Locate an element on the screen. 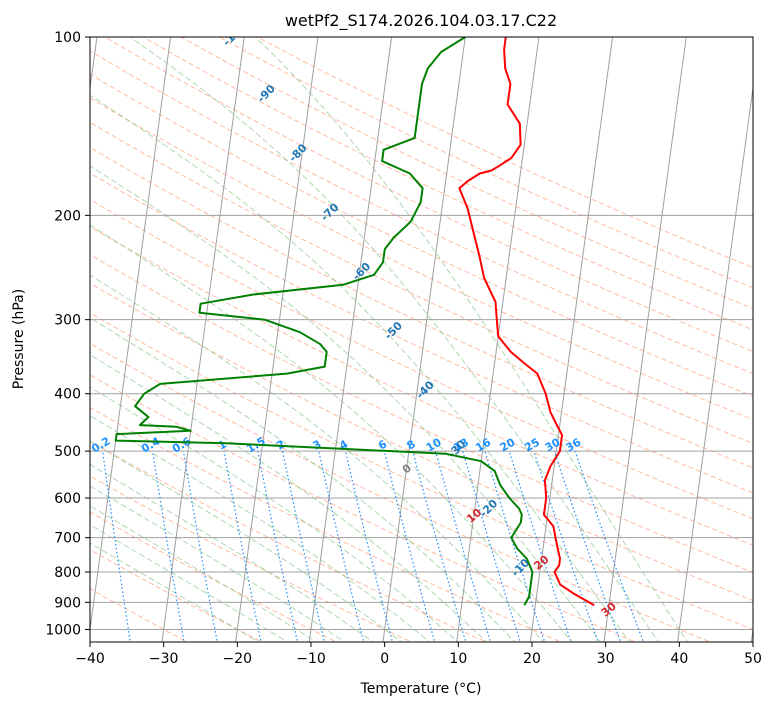 Image resolution: width=775 pixels, height=708 pixels. y-tick-label: 900 is located at coordinates (67, 603).